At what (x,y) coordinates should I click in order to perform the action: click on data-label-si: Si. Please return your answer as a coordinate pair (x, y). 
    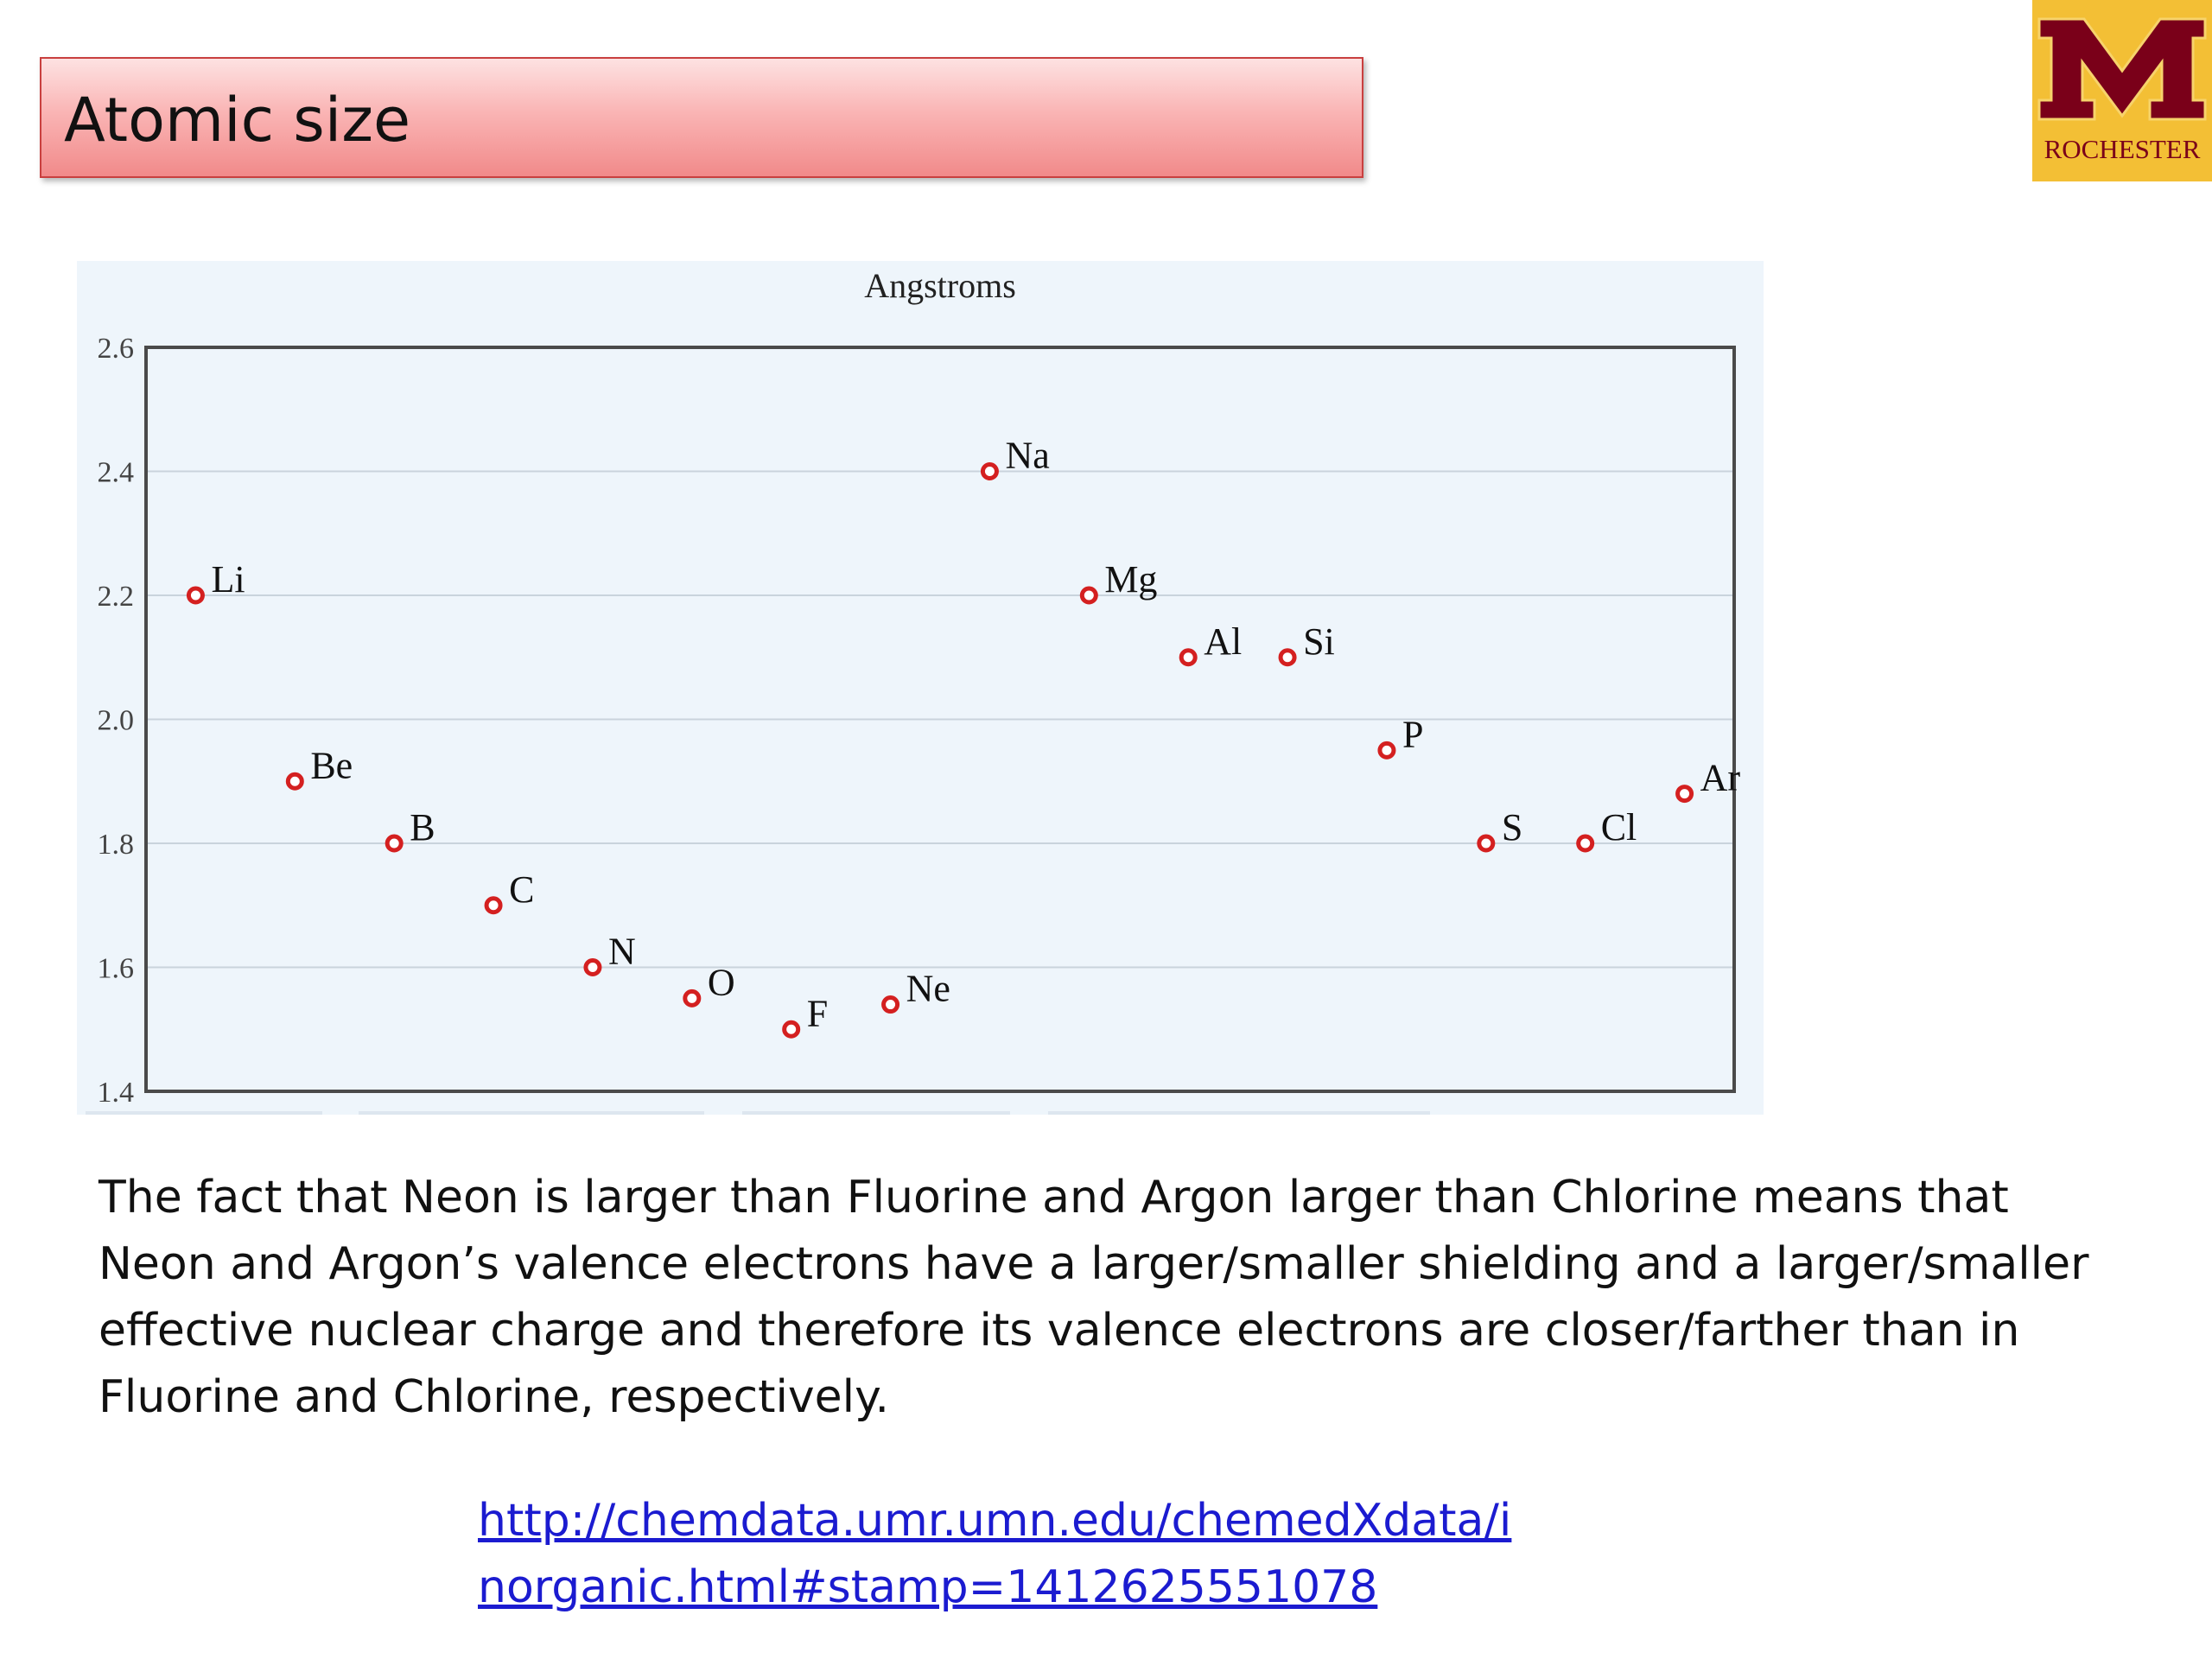
    Looking at the image, I should click on (1319, 641).